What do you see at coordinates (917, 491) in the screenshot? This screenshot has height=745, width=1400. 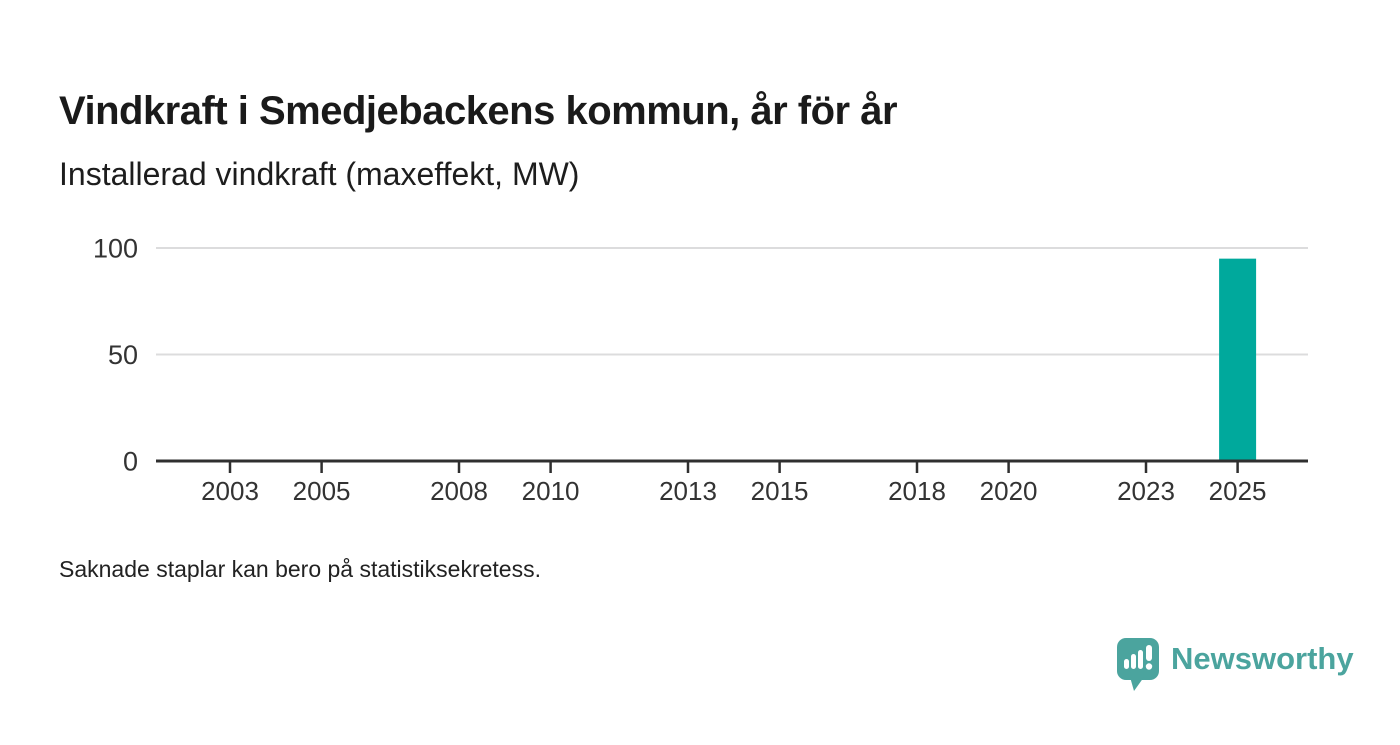 I see `x-axis-label-2018: 2018` at bounding box center [917, 491].